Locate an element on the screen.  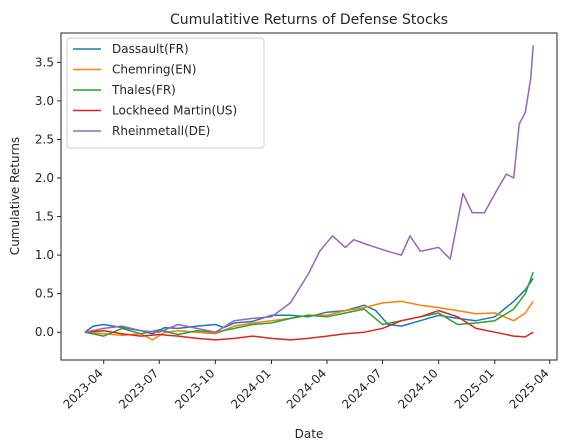
y-axis: 0.0 0.5 1.0 1.5 2.0 2.5 3.0 3.5 is located at coordinates (48, 197).